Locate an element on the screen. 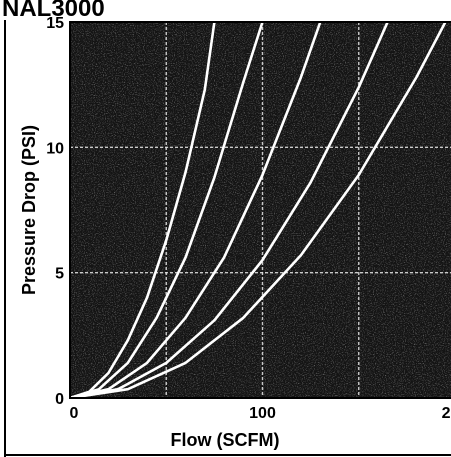 This screenshot has width=451, height=457. x-axis-ticks: 0 100 200 is located at coordinates (260, 413).